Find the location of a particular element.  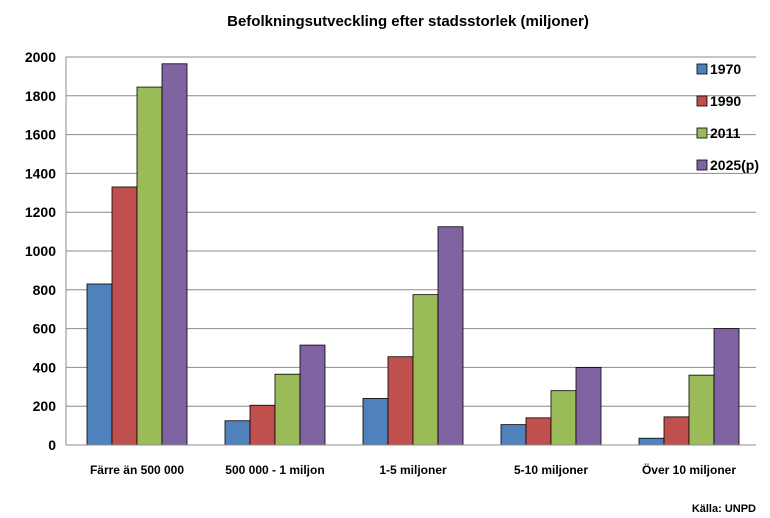

y-tick-label: 0 is located at coordinates (52, 445).